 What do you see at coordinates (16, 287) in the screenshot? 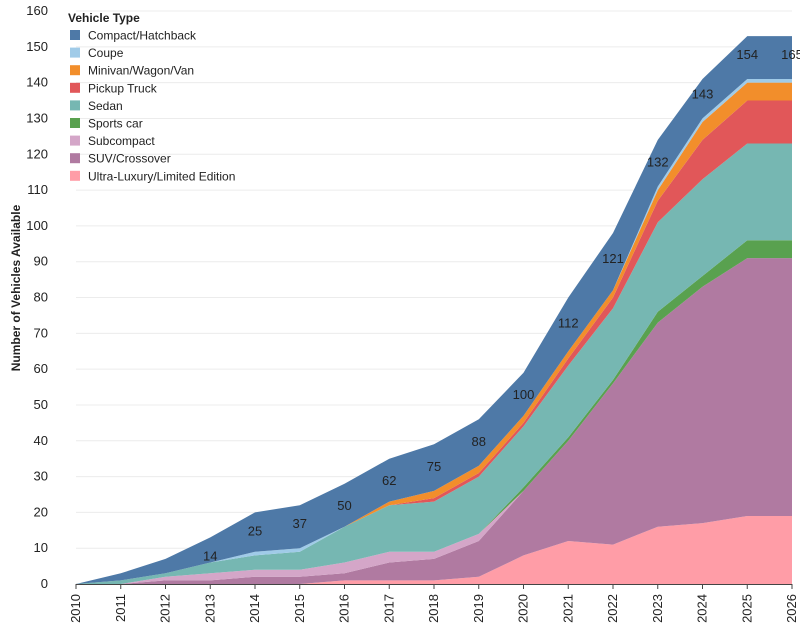
I see `y-axis-title: Number of Vehicles Available` at bounding box center [16, 287].